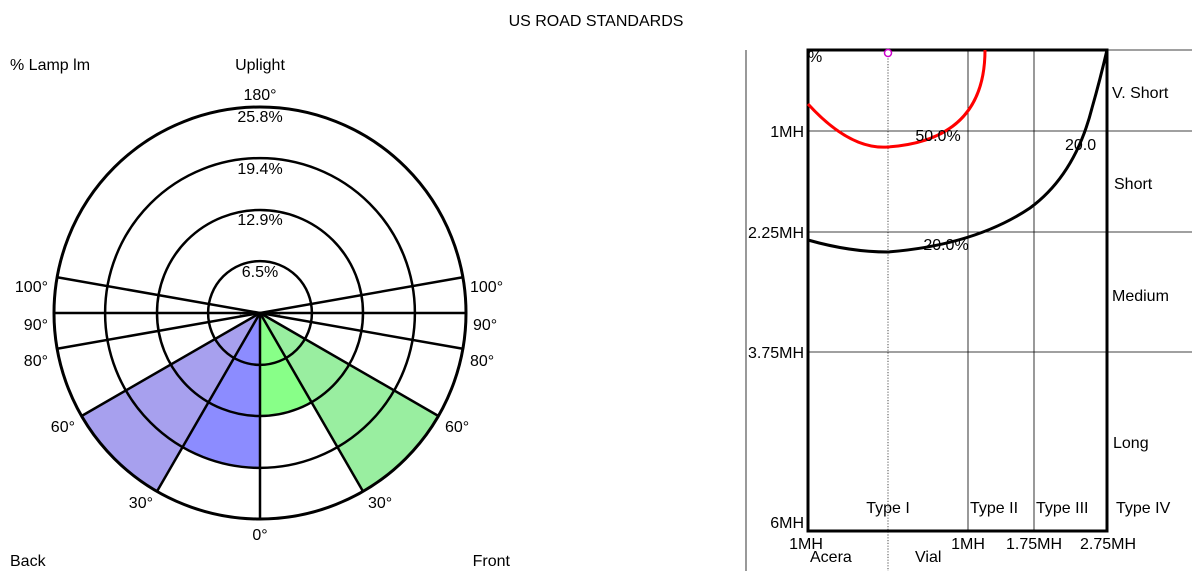 The image size is (1192, 571). I want to click on polar-ring-label-3: 19.4%, so click(259, 169).